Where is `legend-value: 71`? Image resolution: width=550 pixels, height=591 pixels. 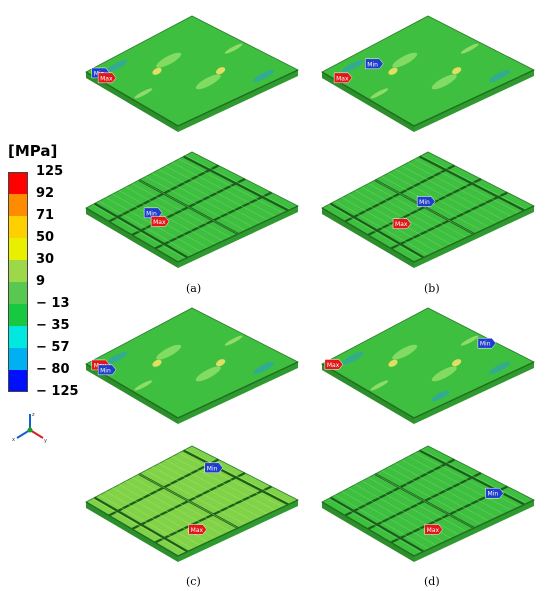 legend-value: 71 is located at coordinates (45, 215).